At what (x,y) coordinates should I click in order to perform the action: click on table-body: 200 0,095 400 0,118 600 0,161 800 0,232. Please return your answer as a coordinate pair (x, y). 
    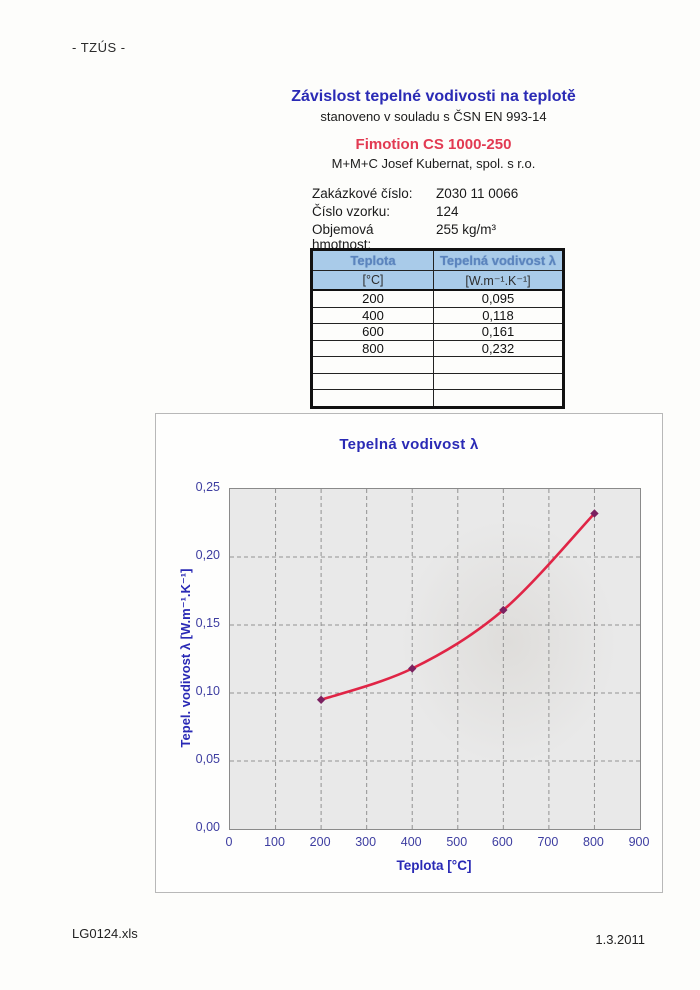
    Looking at the image, I should click on (437, 348).